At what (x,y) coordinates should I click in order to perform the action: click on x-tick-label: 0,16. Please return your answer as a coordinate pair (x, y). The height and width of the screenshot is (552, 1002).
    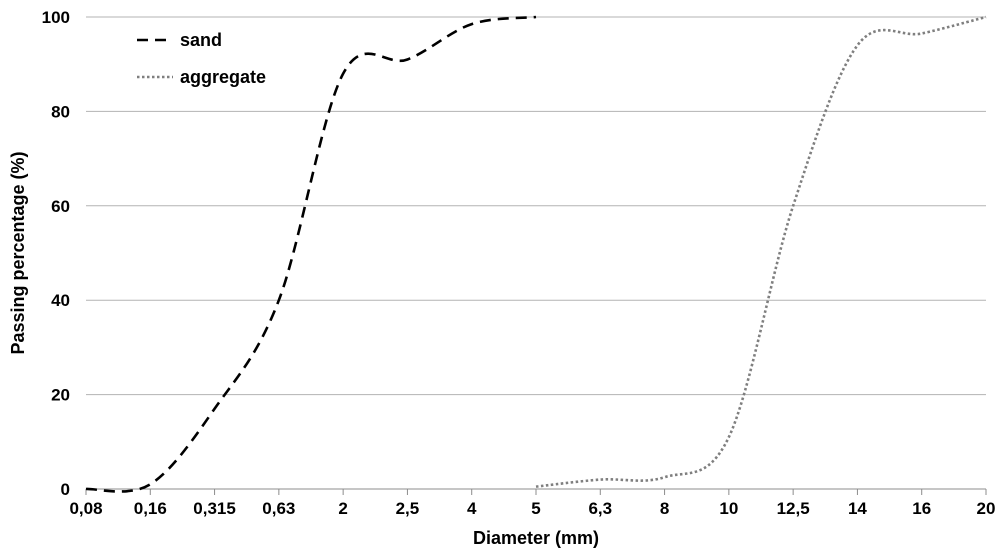
    Looking at the image, I should click on (150, 508).